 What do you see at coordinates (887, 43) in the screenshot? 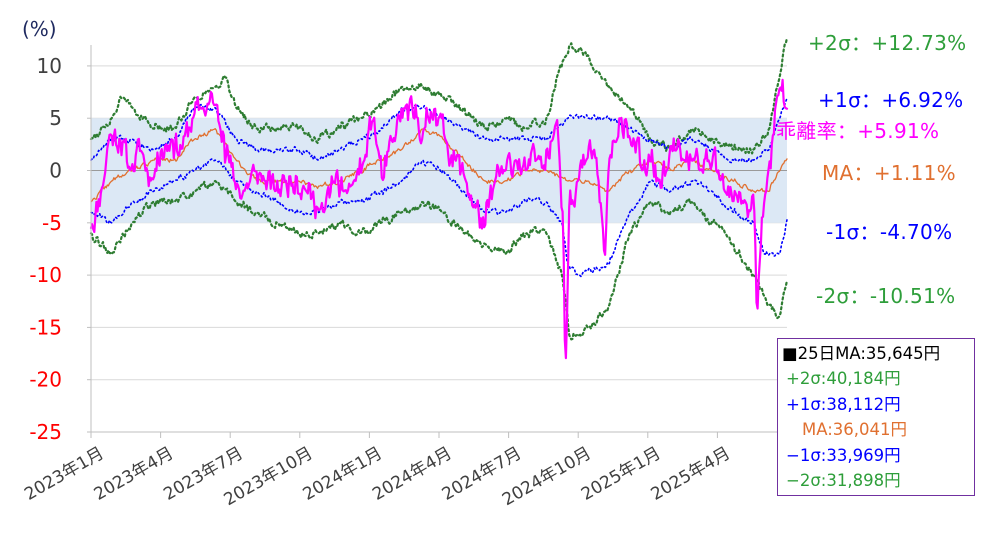
I see `label-plus2sigma: +2σ：+12.73%` at bounding box center [887, 43].